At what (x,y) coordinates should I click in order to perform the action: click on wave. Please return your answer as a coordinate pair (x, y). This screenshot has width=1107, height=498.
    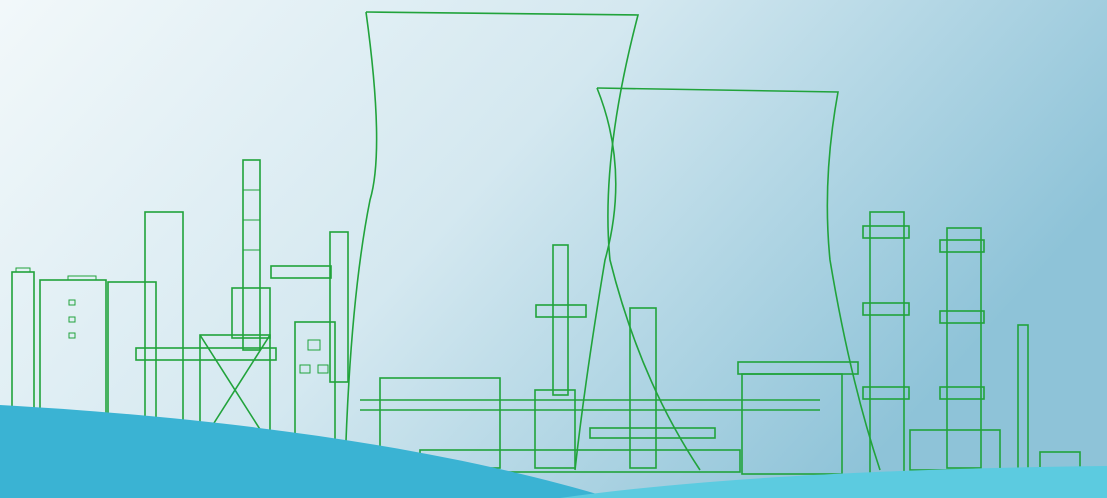
    Looking at the image, I should click on (305, 451).